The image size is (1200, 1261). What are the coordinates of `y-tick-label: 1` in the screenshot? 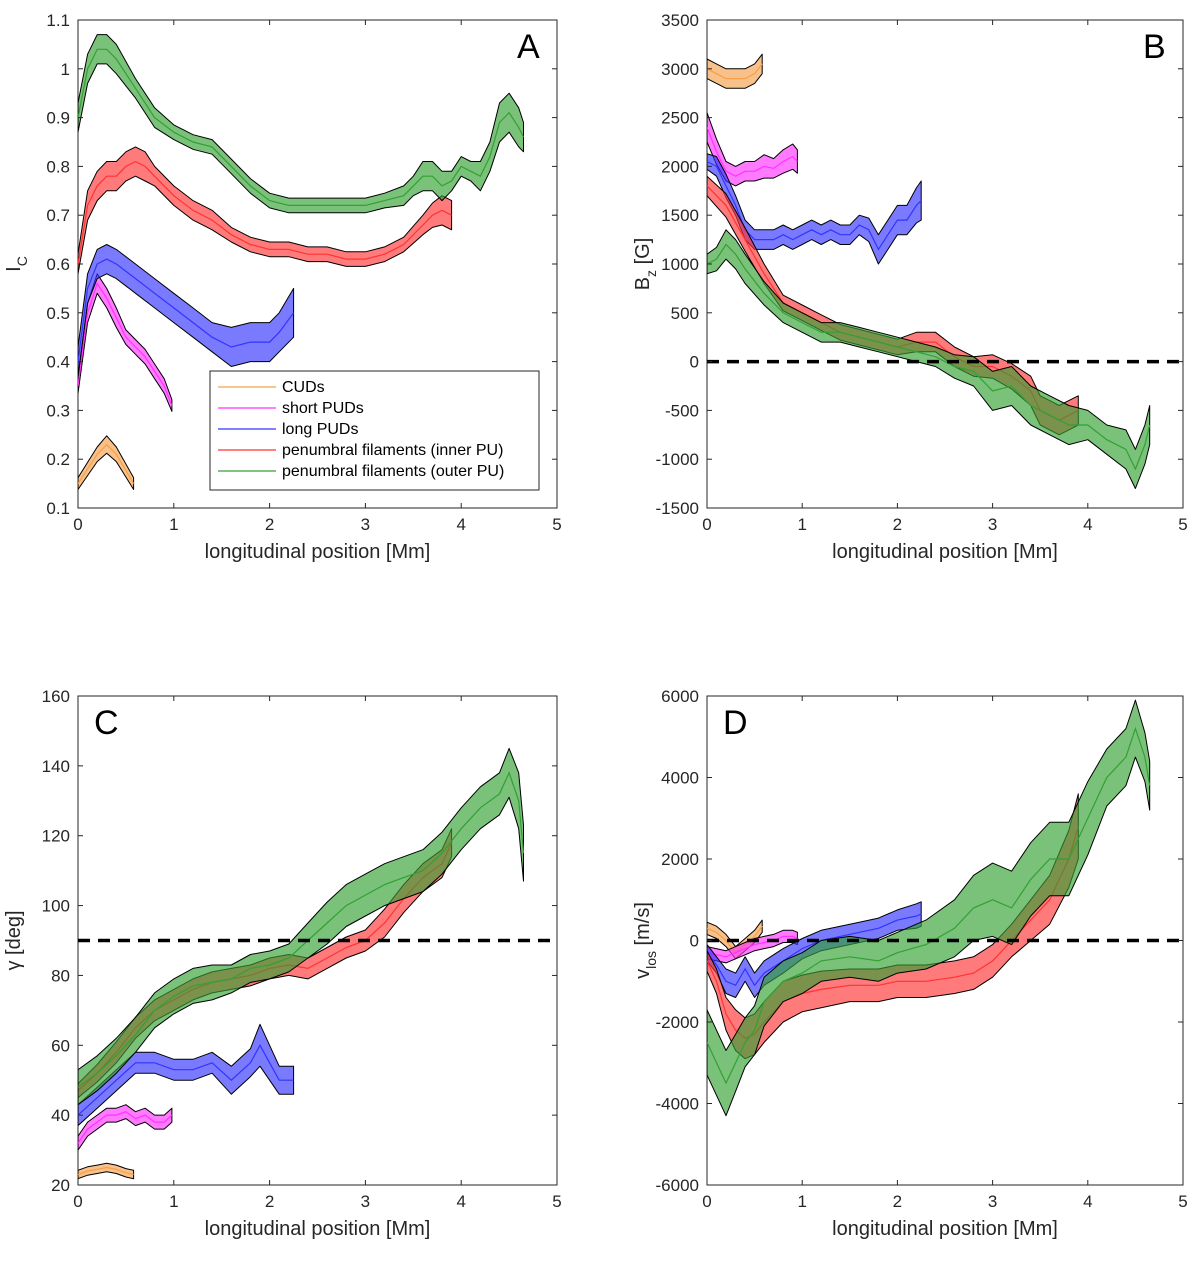 It's located at (65, 69).